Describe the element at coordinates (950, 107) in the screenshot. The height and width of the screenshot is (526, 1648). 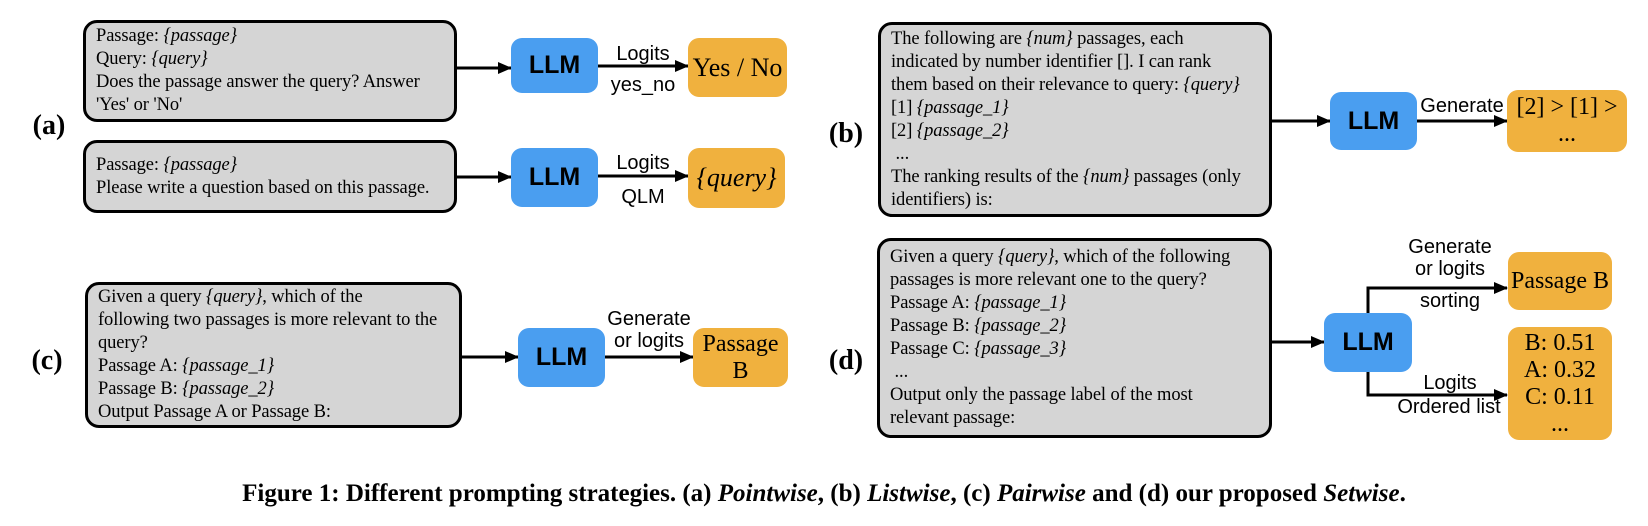
I see `prompt-line: [1] {passage_1}` at that location.